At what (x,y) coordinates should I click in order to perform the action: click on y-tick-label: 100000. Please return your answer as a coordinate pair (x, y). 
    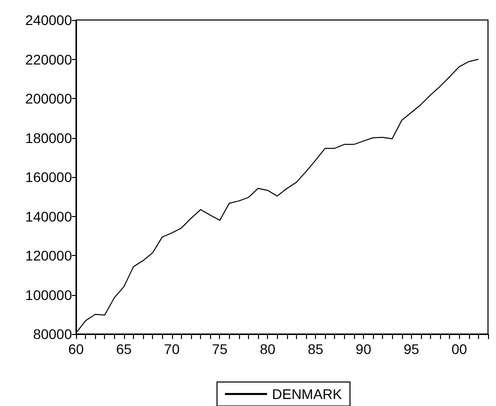
    Looking at the image, I should click on (48, 294).